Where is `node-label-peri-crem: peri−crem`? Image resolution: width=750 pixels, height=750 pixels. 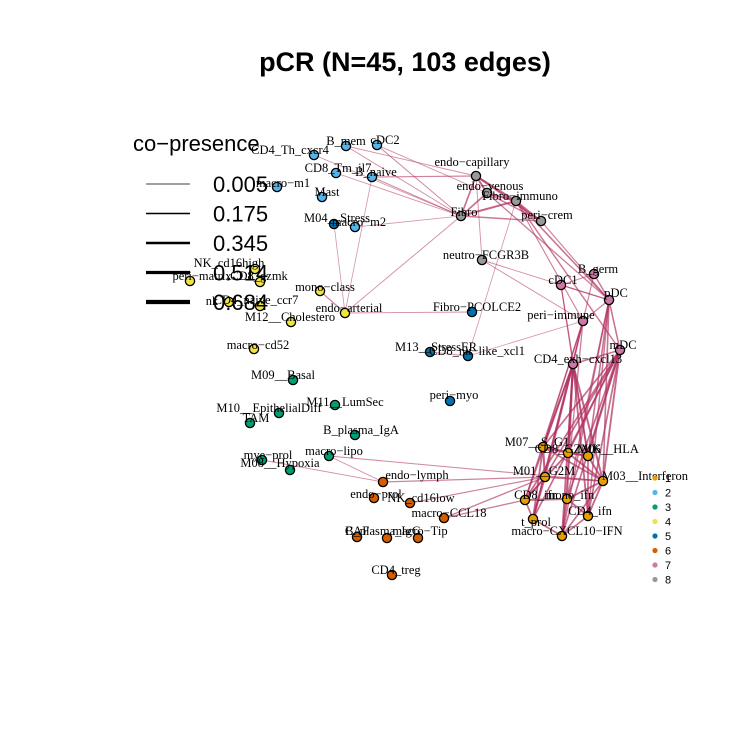
node-label-peri-crem: peri−crem is located at coordinates (547, 215).